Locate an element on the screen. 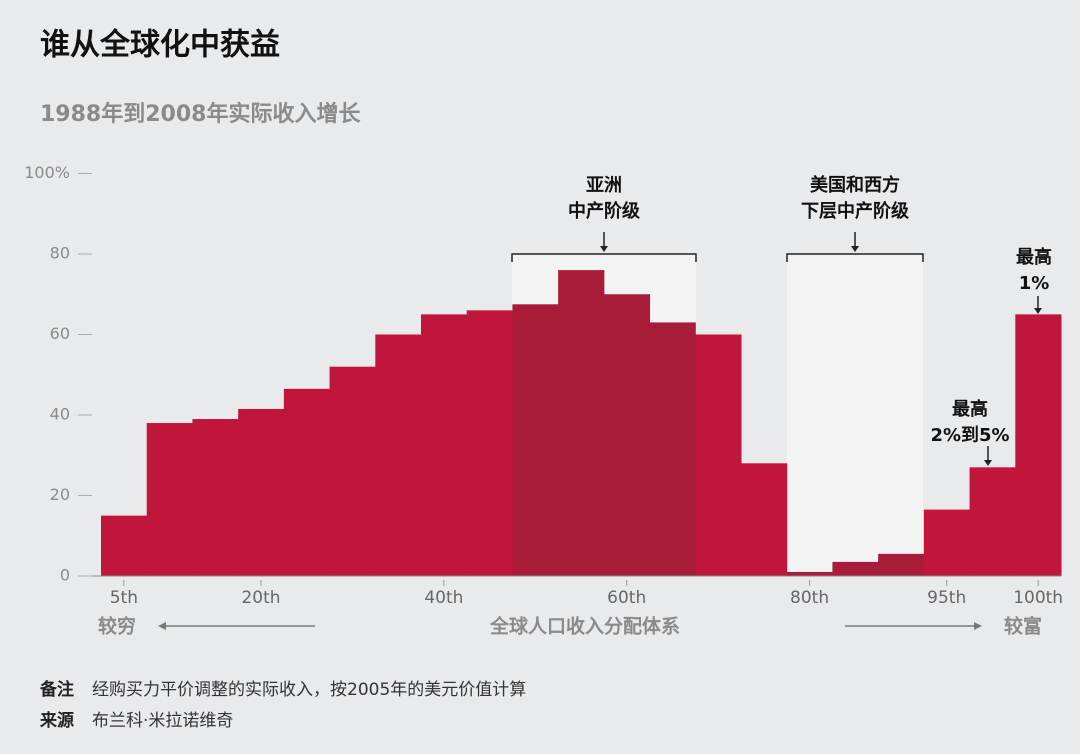 The width and height of the screenshot is (1080, 754). annotation: 亚洲 is located at coordinates (604, 185).